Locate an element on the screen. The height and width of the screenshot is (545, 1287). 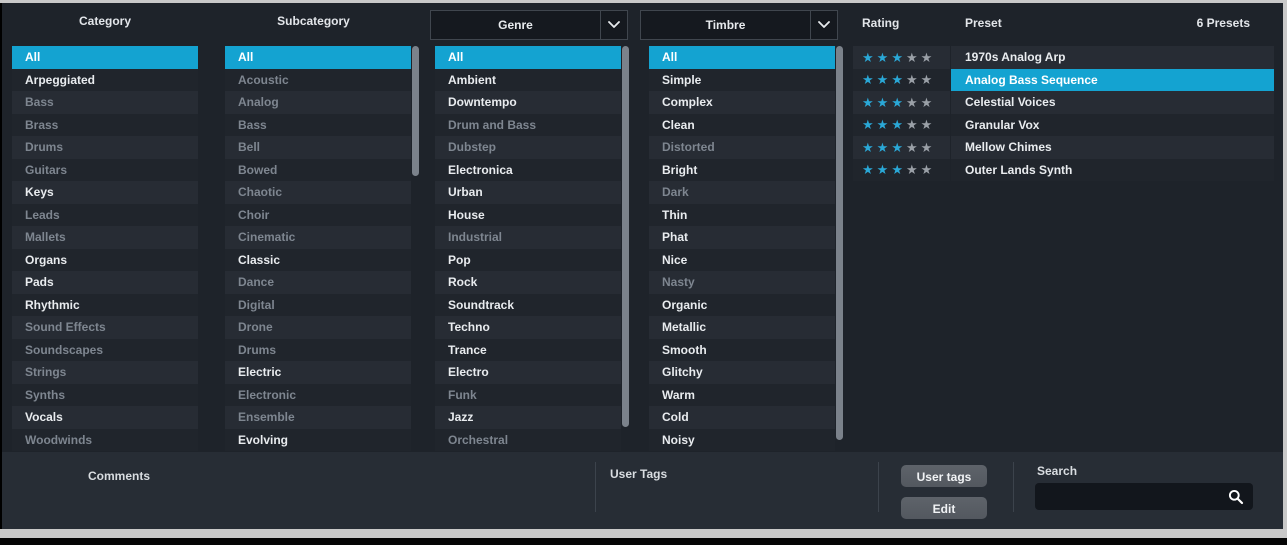
list-item: Metallic is located at coordinates (742, 327).